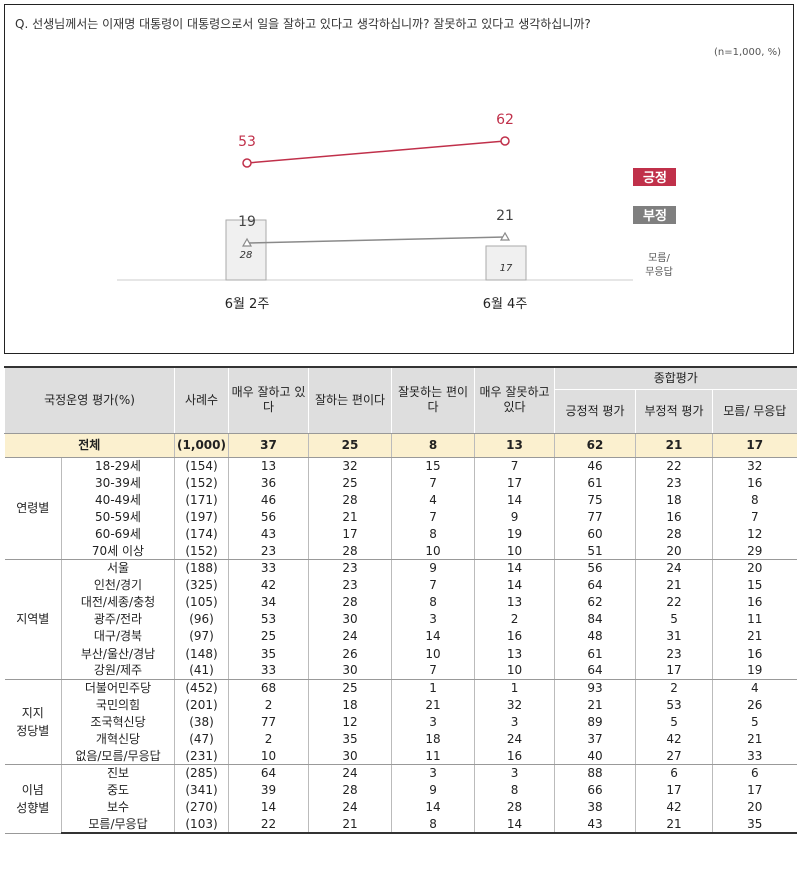 This screenshot has height=885, width=800. Describe the element at coordinates (401, 654) in the screenshot. I see `table-row: 부산/울산/경남 (148) 35 26 10 13 61 23 16` at that location.